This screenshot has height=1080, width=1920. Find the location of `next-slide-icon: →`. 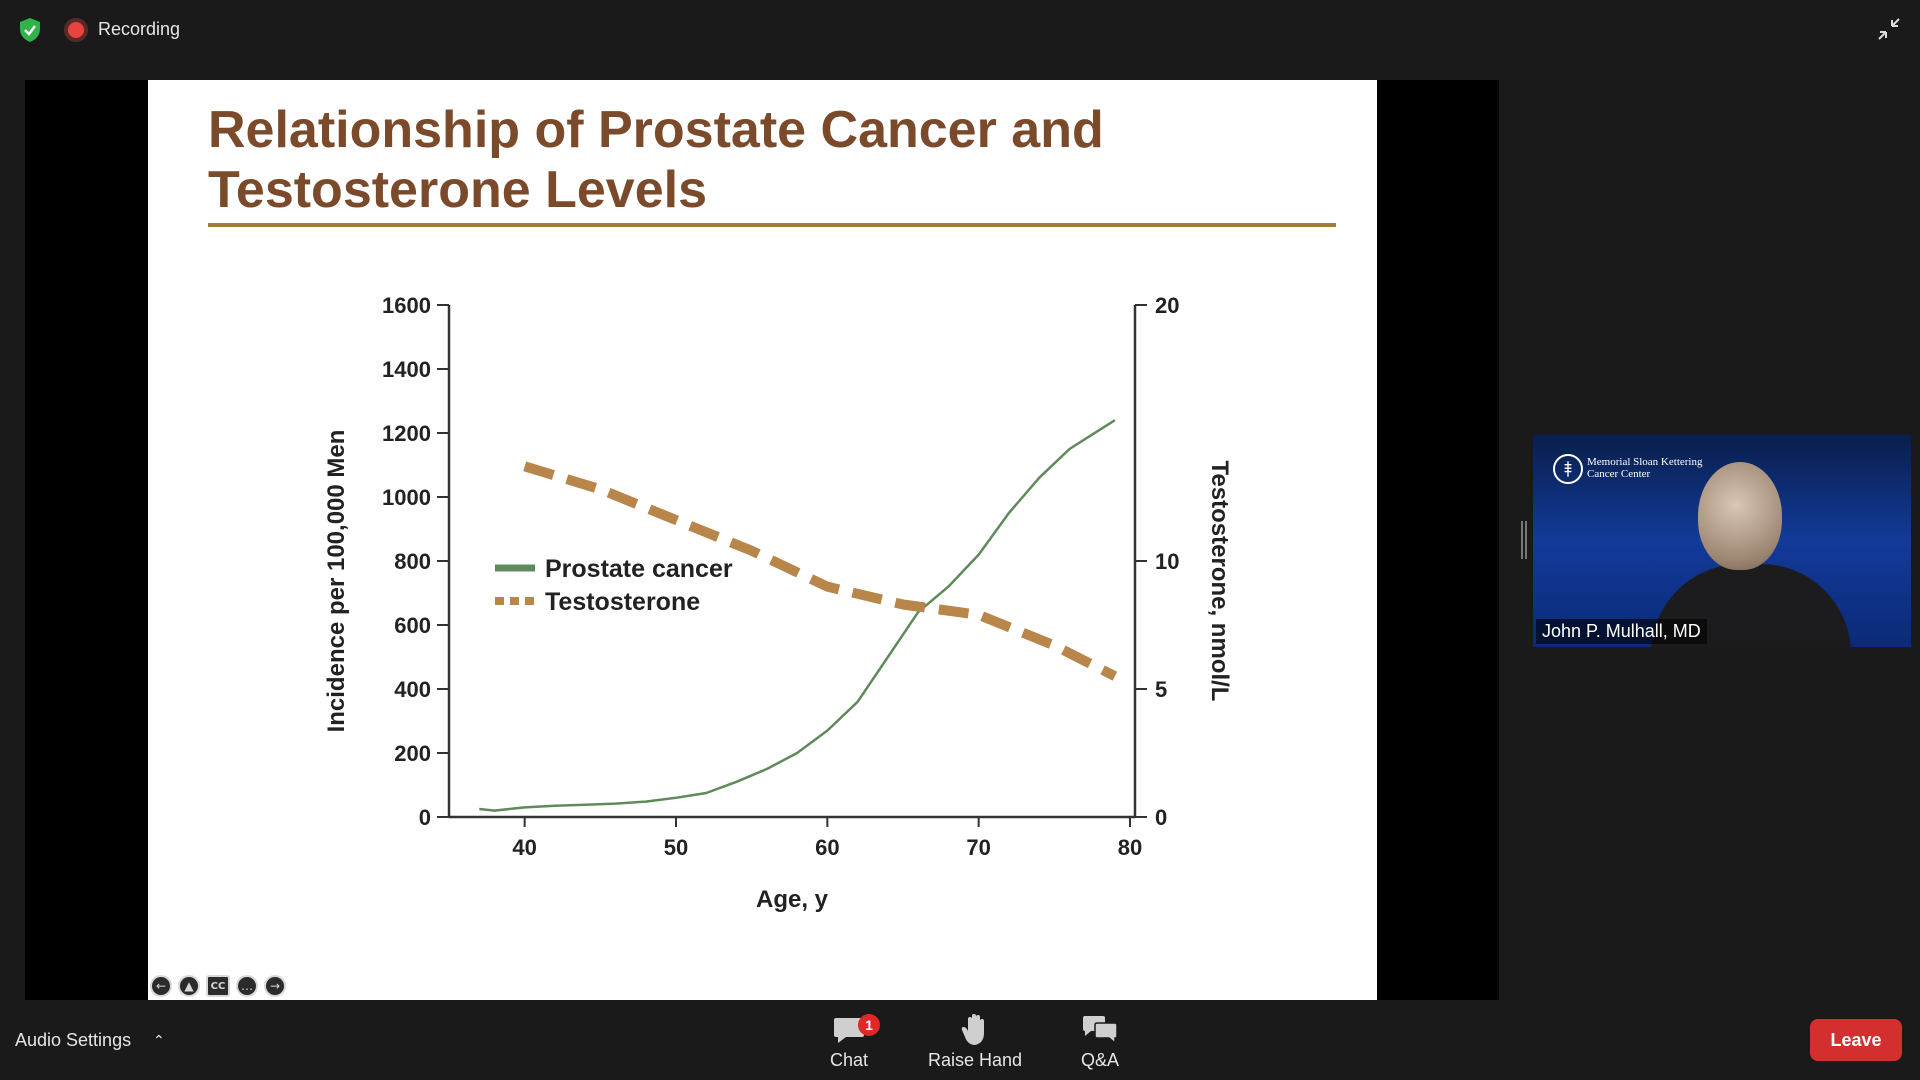

next-slide-icon: → is located at coordinates (275, 986).